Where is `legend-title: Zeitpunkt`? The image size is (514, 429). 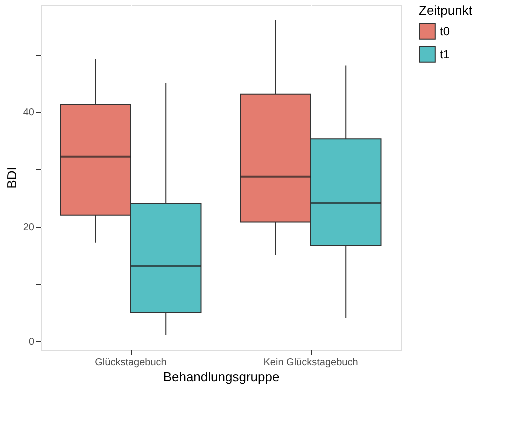 legend-title: Zeitpunkt is located at coordinates (446, 10).